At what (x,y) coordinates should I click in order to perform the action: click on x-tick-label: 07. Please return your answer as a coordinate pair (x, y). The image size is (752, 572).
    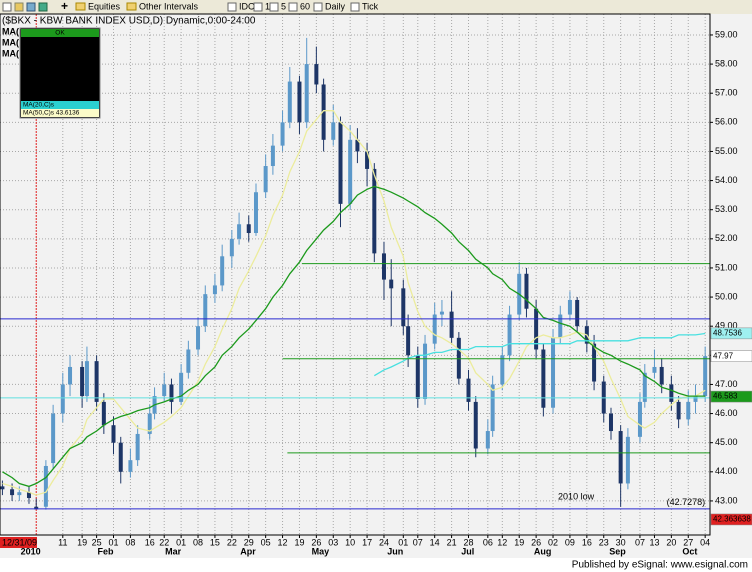
    Looking at the image, I should click on (418, 542).